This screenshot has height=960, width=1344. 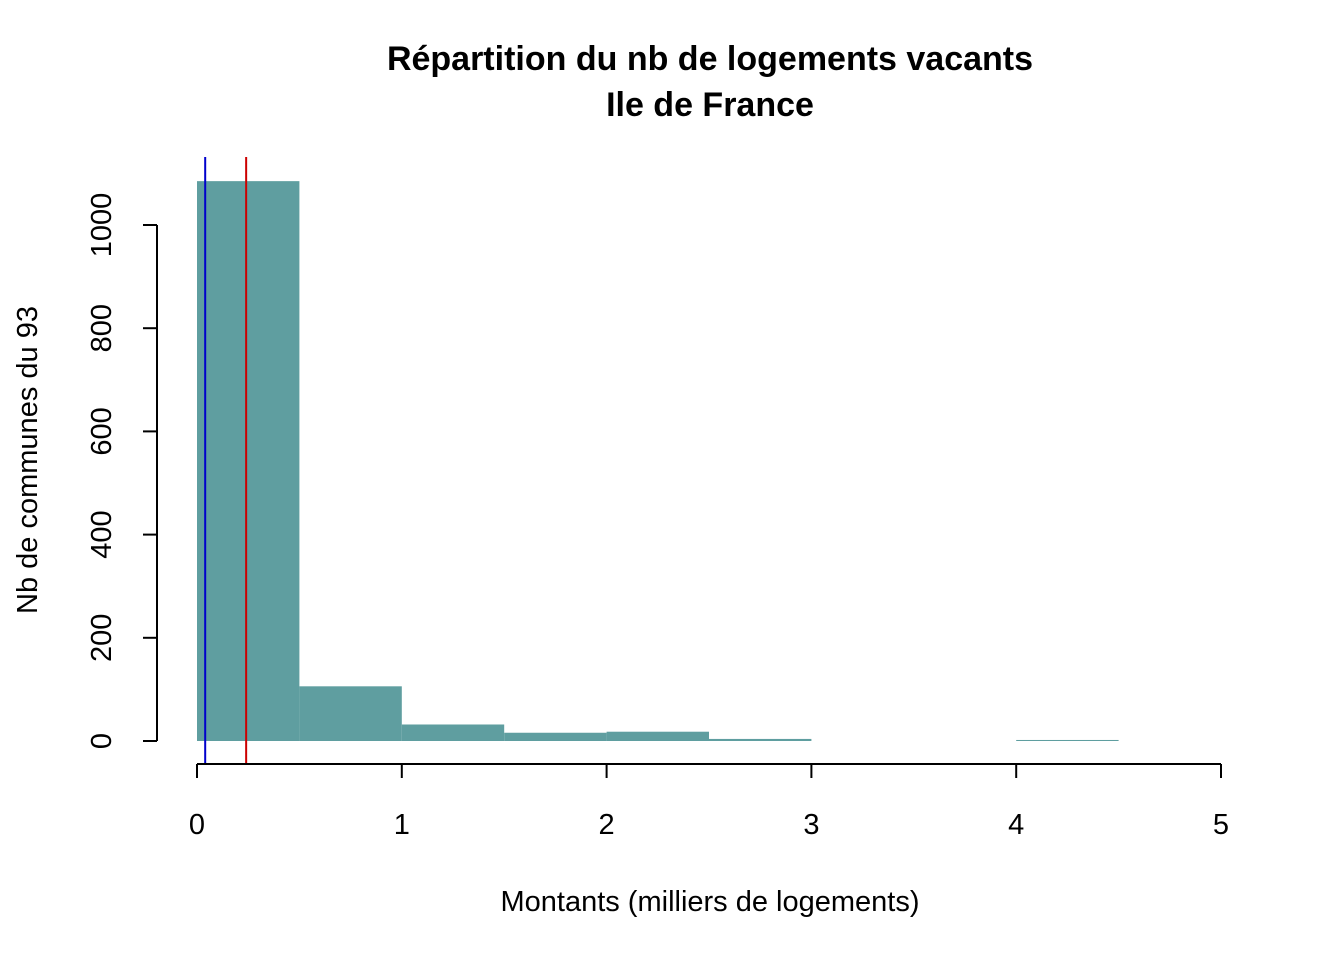 What do you see at coordinates (607, 825) in the screenshot?
I see `x-tick-label: 2` at bounding box center [607, 825].